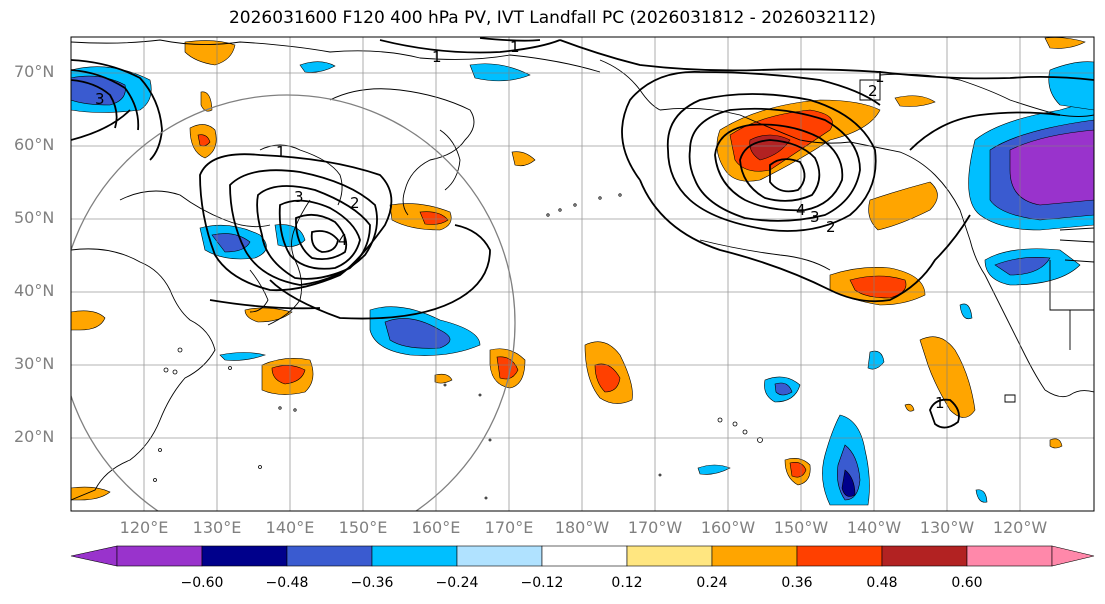 This screenshot has height=604, width=1105. What do you see at coordinates (363, 527) in the screenshot?
I see `lon-label: 150°E` at bounding box center [363, 527].